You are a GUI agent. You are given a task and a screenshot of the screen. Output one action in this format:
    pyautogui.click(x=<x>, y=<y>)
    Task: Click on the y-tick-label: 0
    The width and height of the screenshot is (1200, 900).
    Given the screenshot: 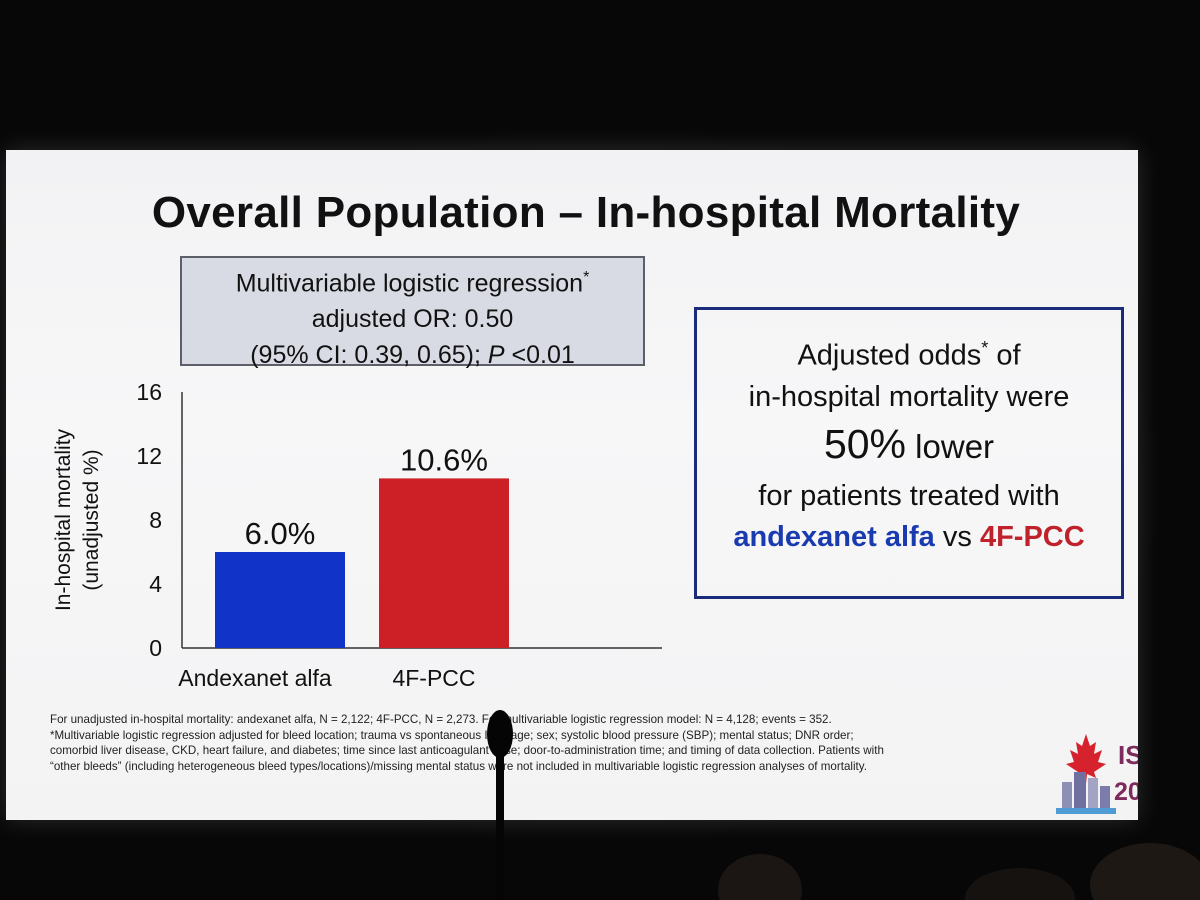 What is the action you would take?
    pyautogui.click(x=155, y=648)
    